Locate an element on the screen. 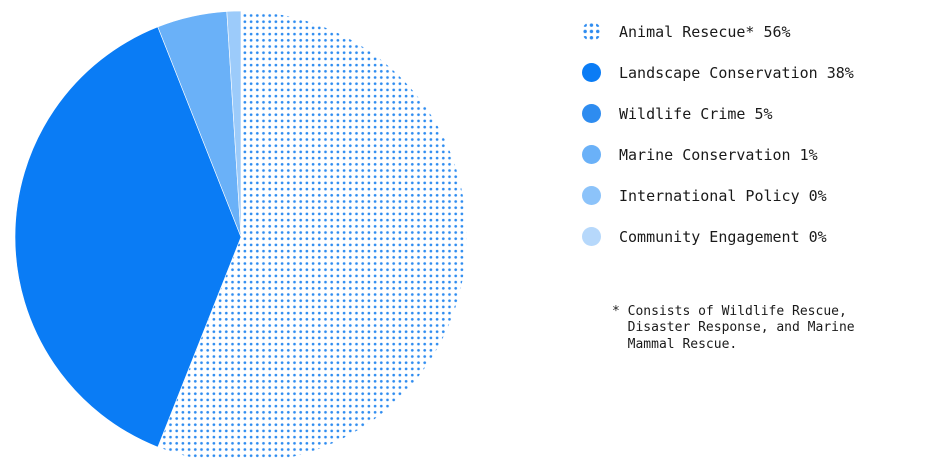 This screenshot has height=458, width=951. legend-swatch-wildlife-crime is located at coordinates (591, 113).